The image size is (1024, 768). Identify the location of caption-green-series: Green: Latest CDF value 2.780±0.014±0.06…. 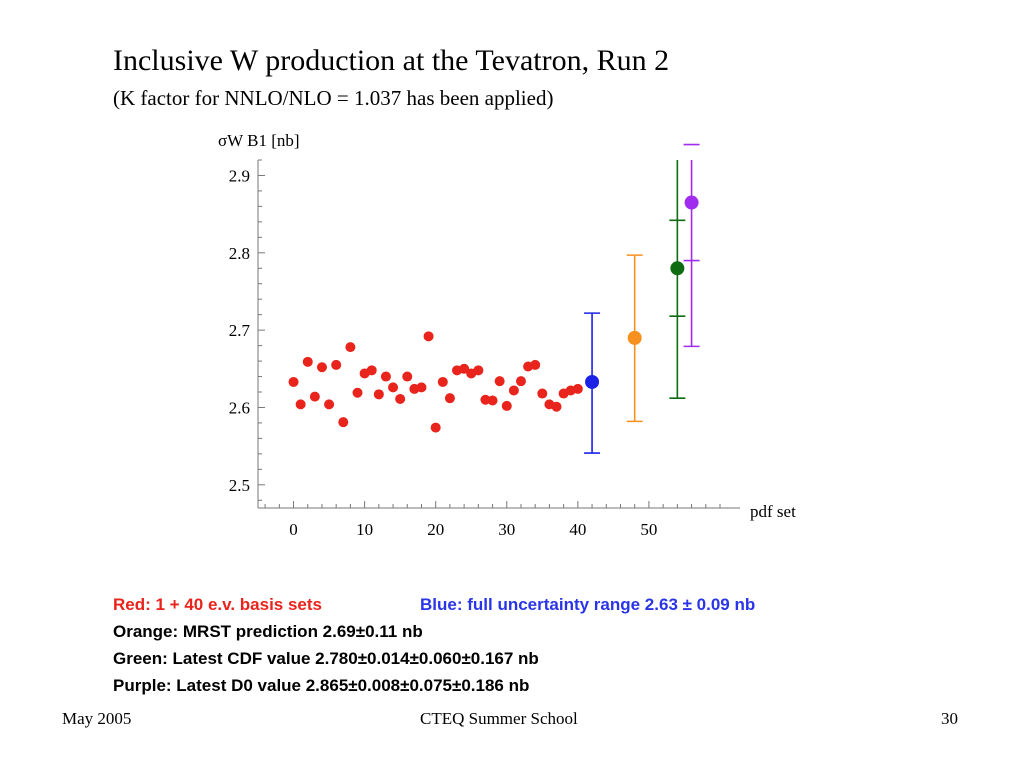
(326, 658).